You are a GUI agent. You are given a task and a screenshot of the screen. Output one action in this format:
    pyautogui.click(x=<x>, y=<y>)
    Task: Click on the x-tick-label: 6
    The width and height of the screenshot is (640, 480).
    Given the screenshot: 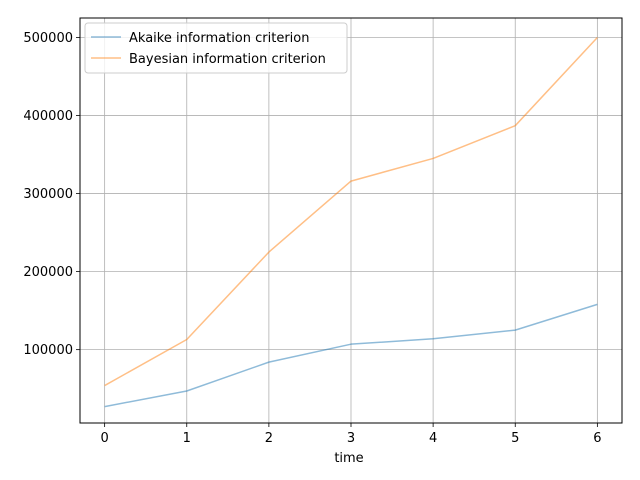 What is the action you would take?
    pyautogui.click(x=597, y=438)
    